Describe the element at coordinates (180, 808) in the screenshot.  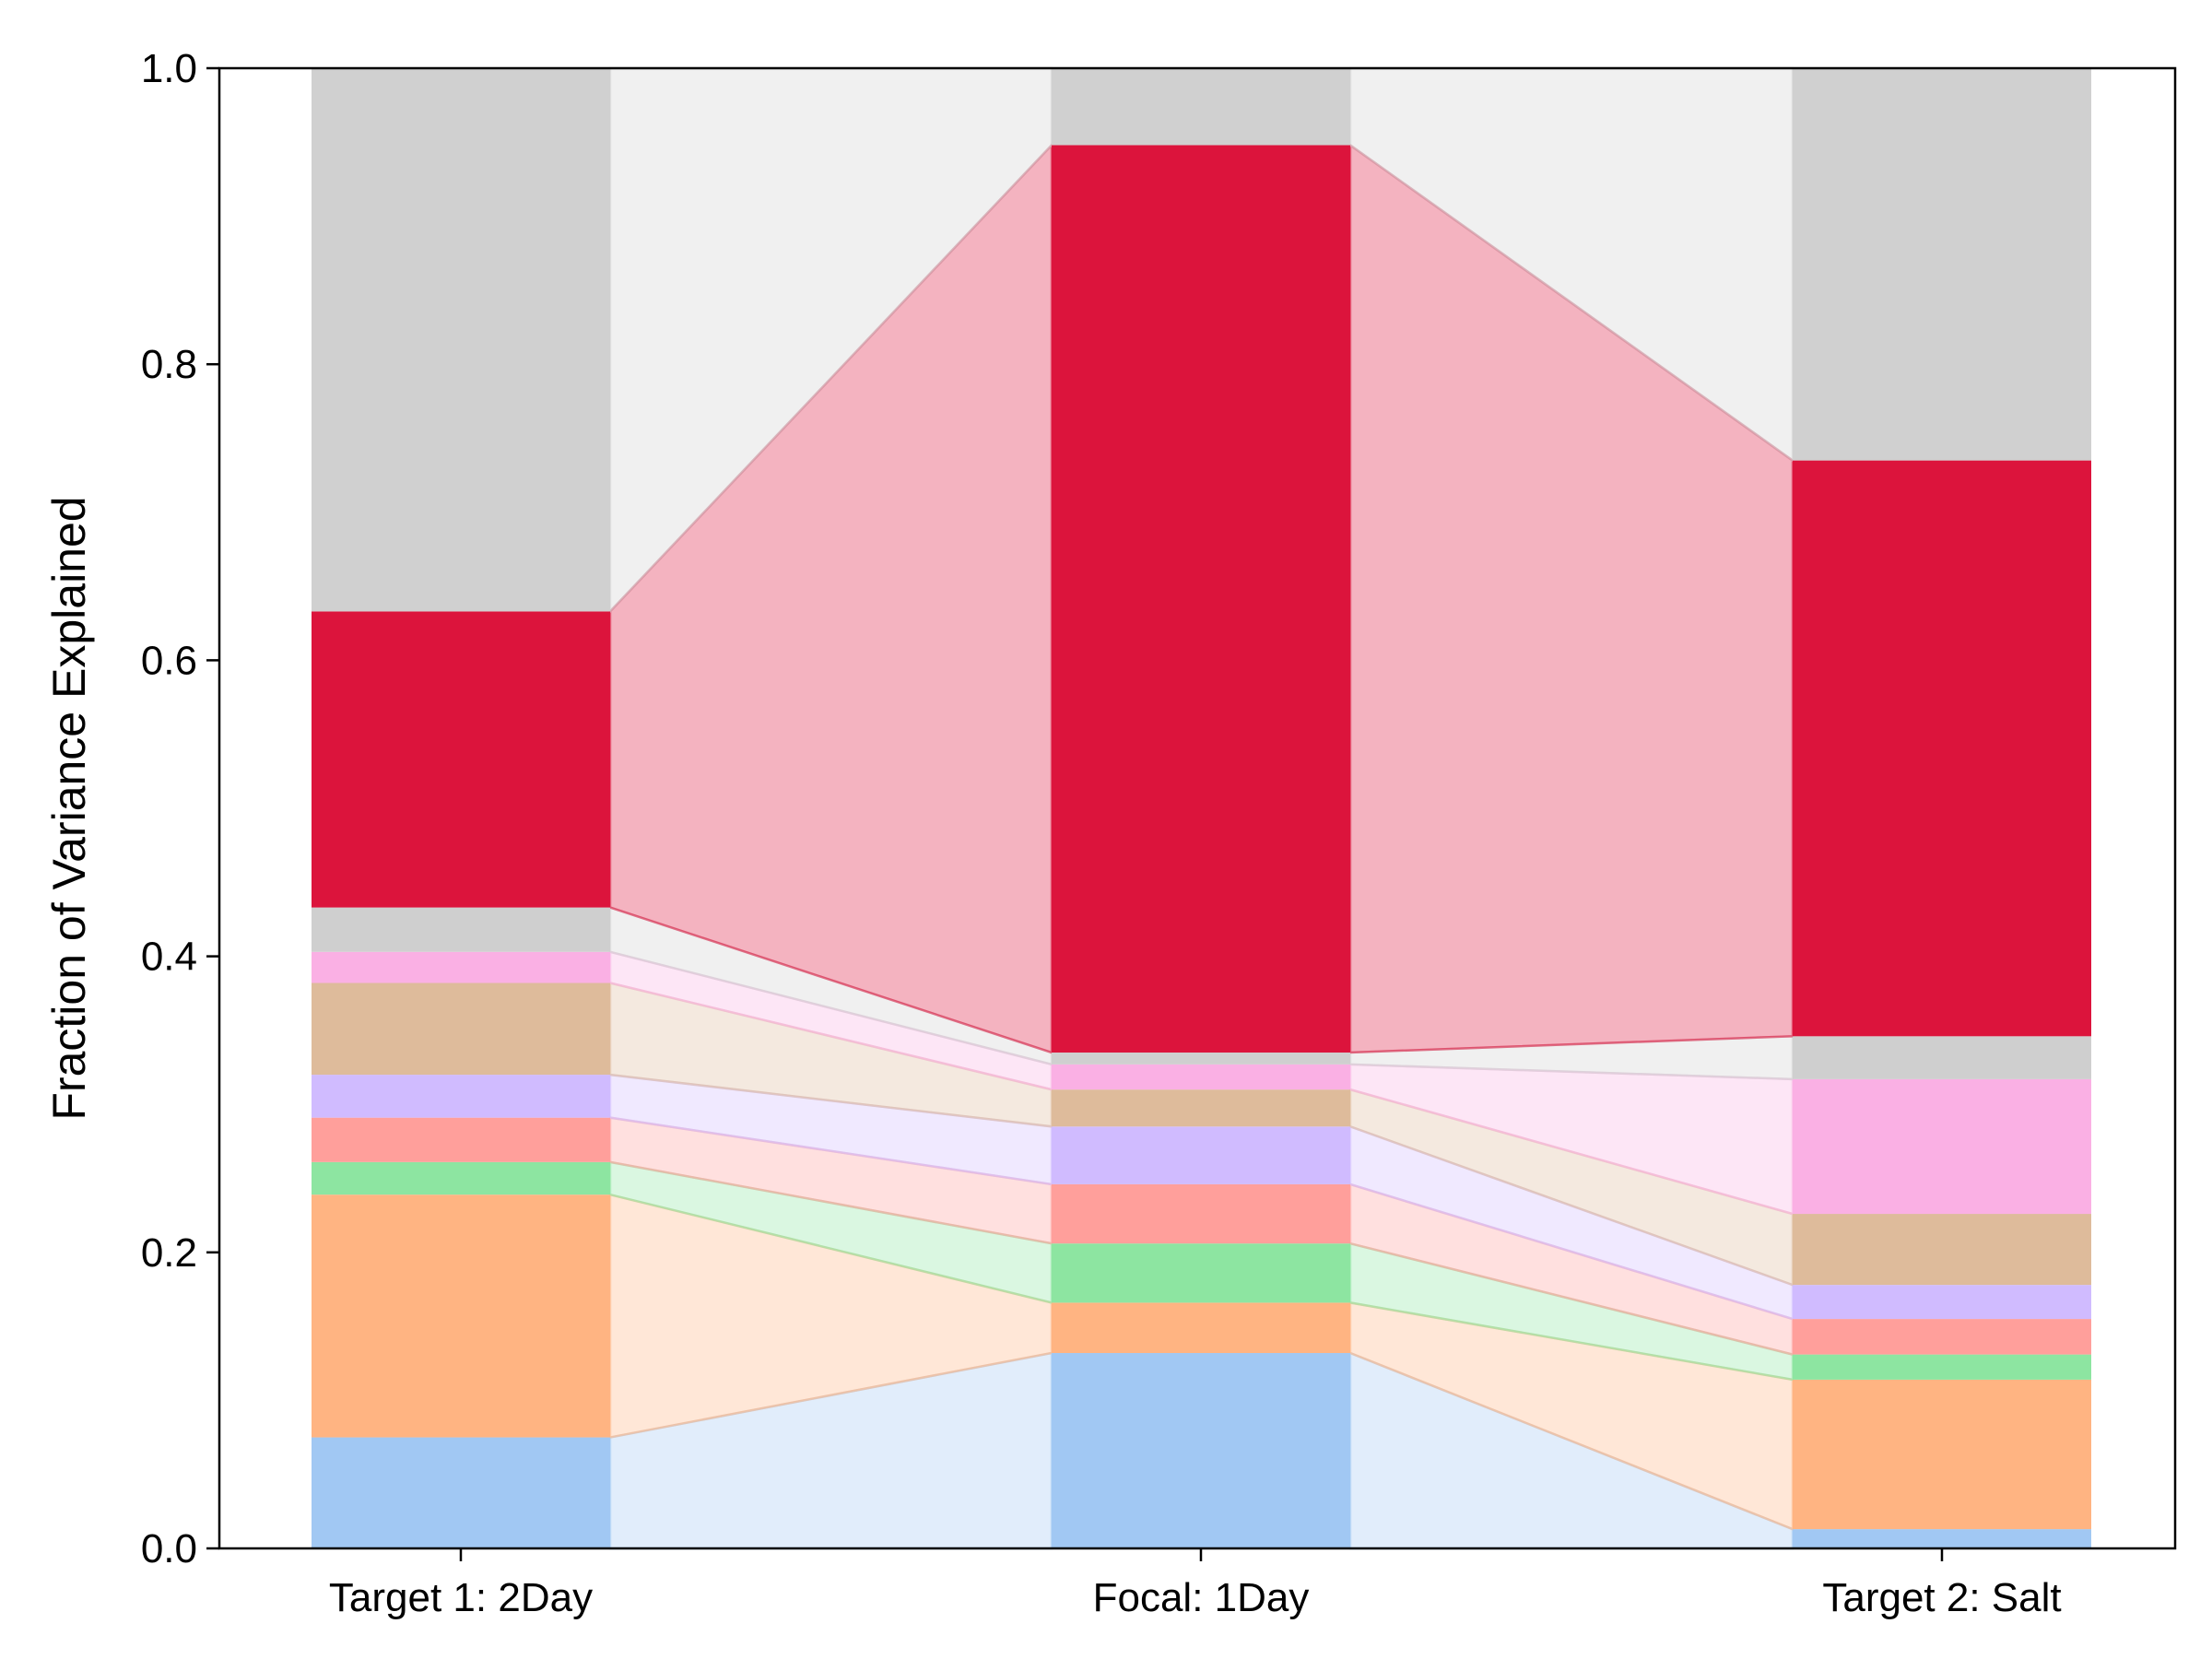
I see `y-axis: 0.0 0.2 0.4 0.6 0.8 1.0` at that location.